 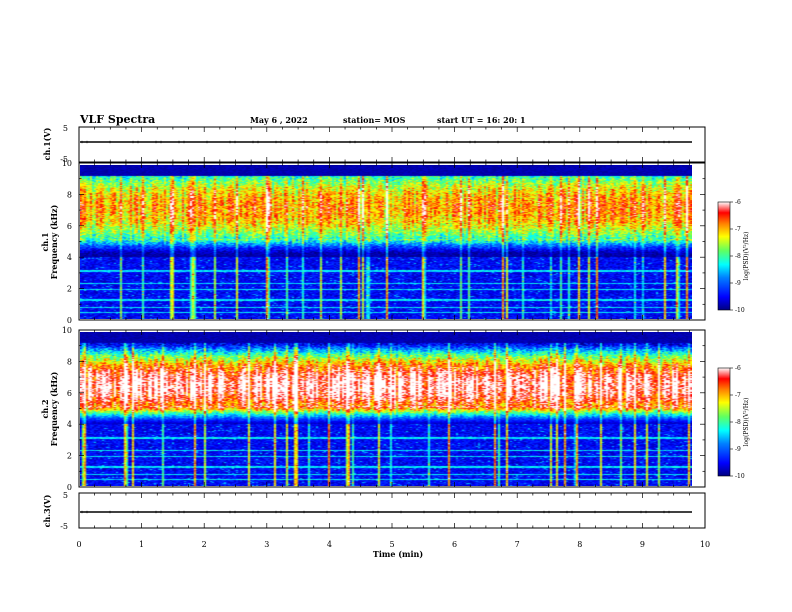 I want to click on spectrogram-ch1-ylabel-frequency: Frequency (kHz), so click(x=54, y=241).